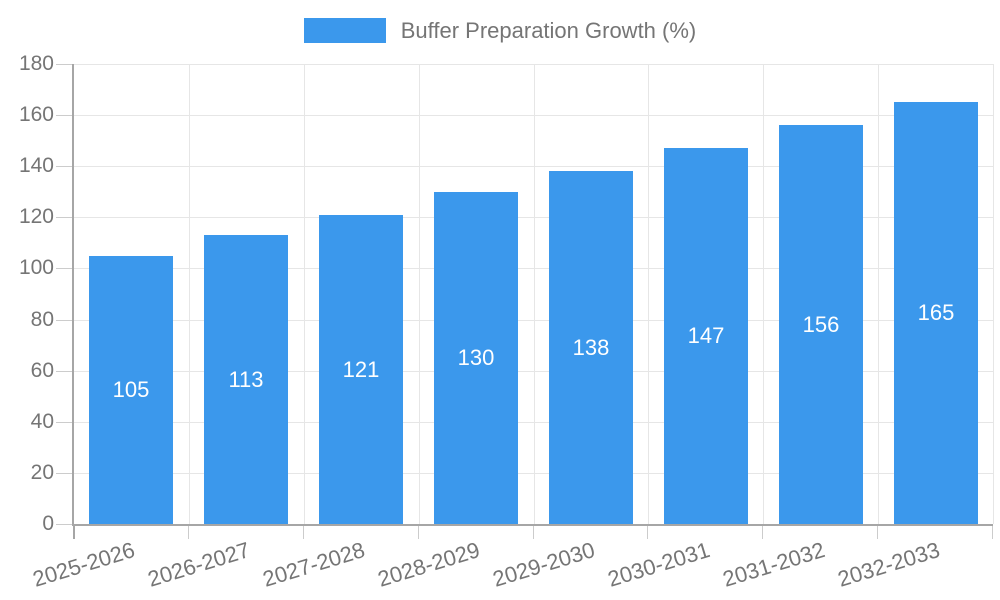 The height and width of the screenshot is (600, 1000). I want to click on bar-value-label: 138, so click(591, 347).